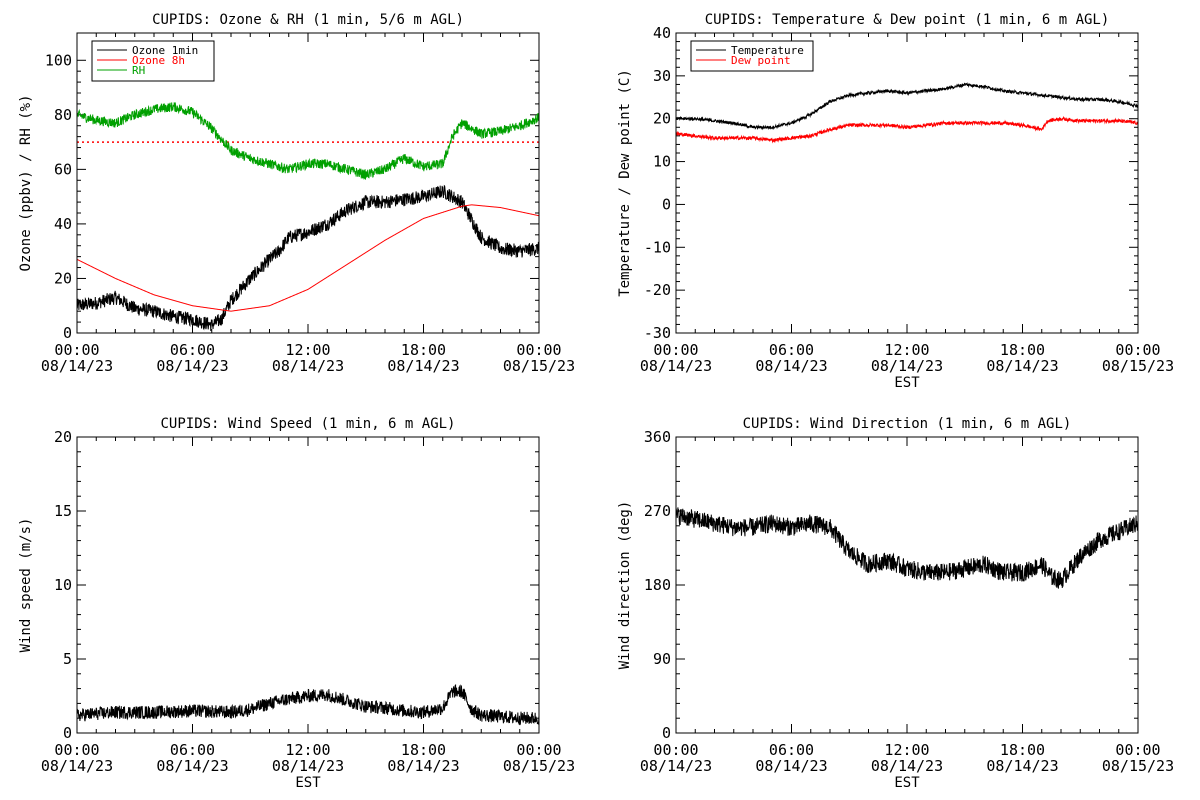  What do you see at coordinates (657, 333) in the screenshot?
I see `y-tick-label: -30` at bounding box center [657, 333].